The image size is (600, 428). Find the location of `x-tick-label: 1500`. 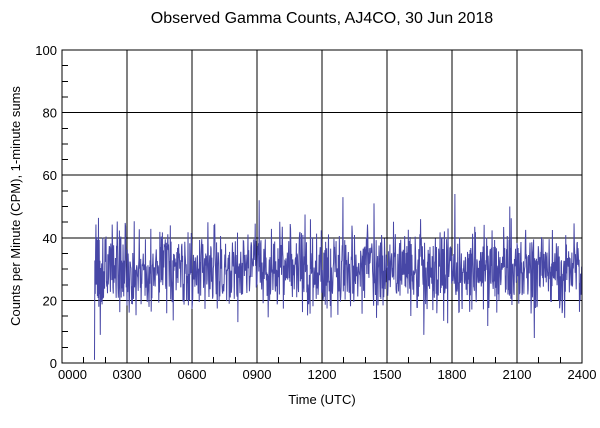

x-tick-label: 1500 is located at coordinates (387, 374).